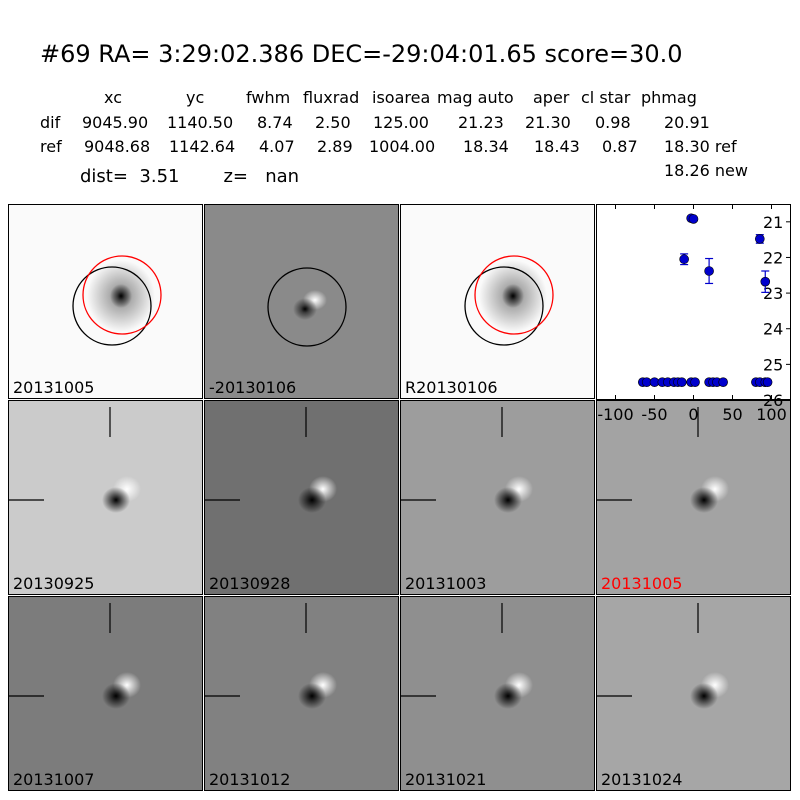 The image size is (800, 800). I want to click on stamp-date-label: 20131005, so click(642, 583).